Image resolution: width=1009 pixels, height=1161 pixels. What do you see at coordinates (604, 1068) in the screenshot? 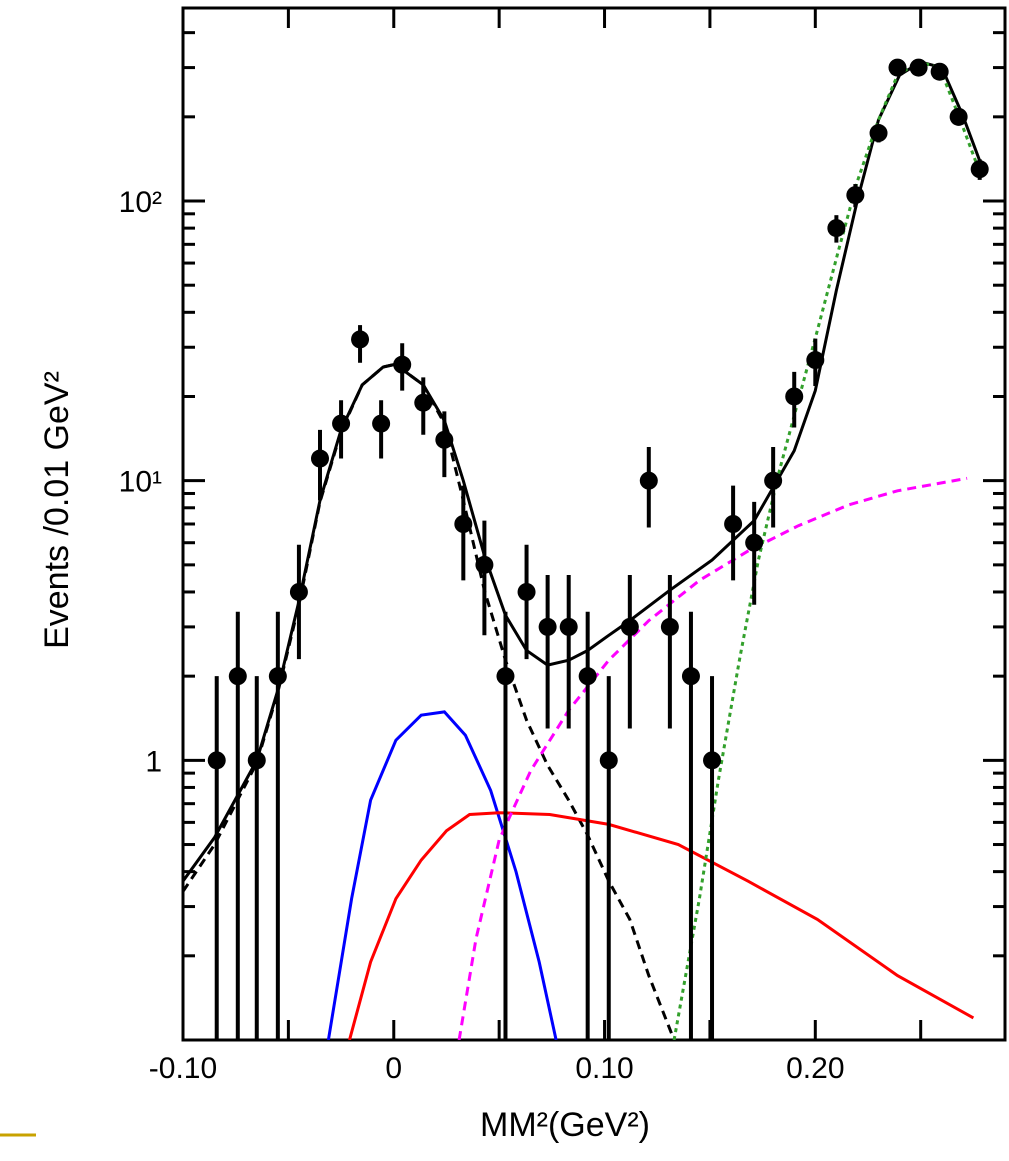
I see `x-tick-label: 0.10` at bounding box center [604, 1068].